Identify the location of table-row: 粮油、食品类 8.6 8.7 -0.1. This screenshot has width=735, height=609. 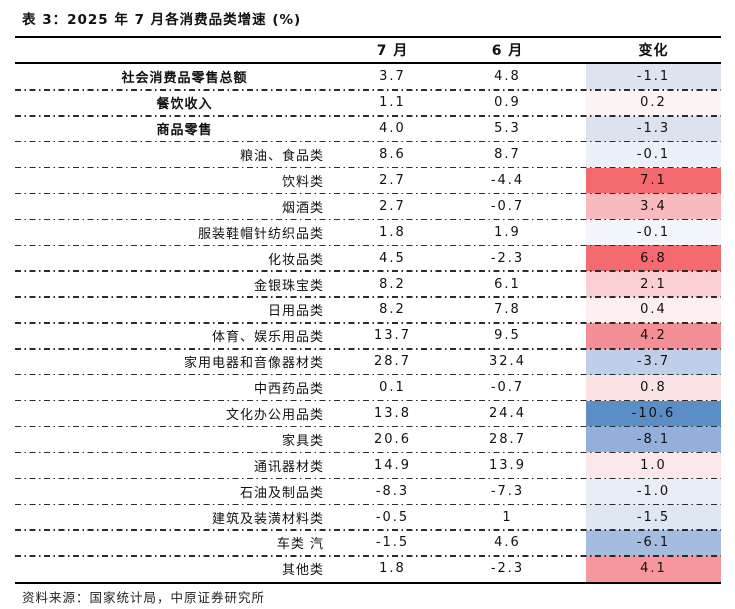
(368, 155).